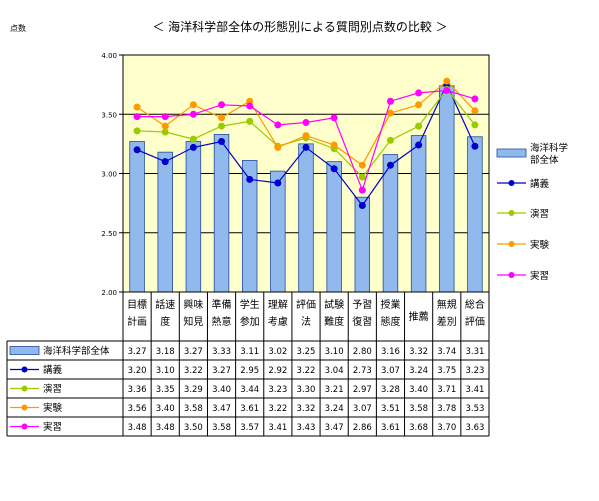  Describe the element at coordinates (390, 304) in the screenshot. I see `category-label: 授業` at that location.